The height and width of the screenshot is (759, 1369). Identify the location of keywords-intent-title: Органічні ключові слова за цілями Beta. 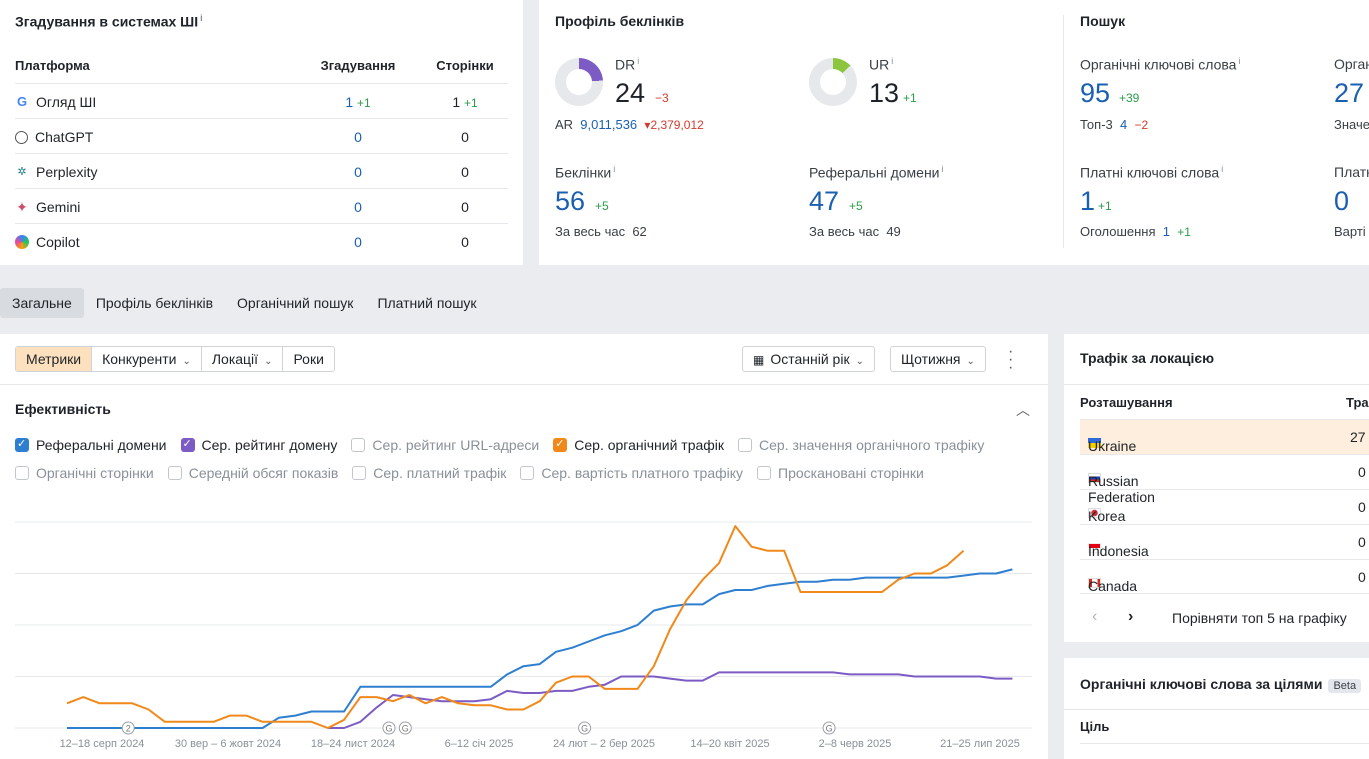
(1221, 684).